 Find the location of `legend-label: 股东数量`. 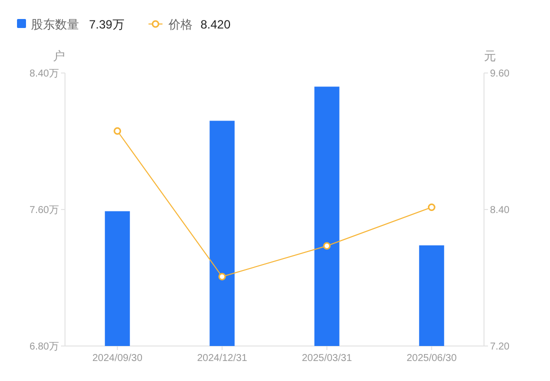

legend-label: 股东数量 is located at coordinates (55, 25).